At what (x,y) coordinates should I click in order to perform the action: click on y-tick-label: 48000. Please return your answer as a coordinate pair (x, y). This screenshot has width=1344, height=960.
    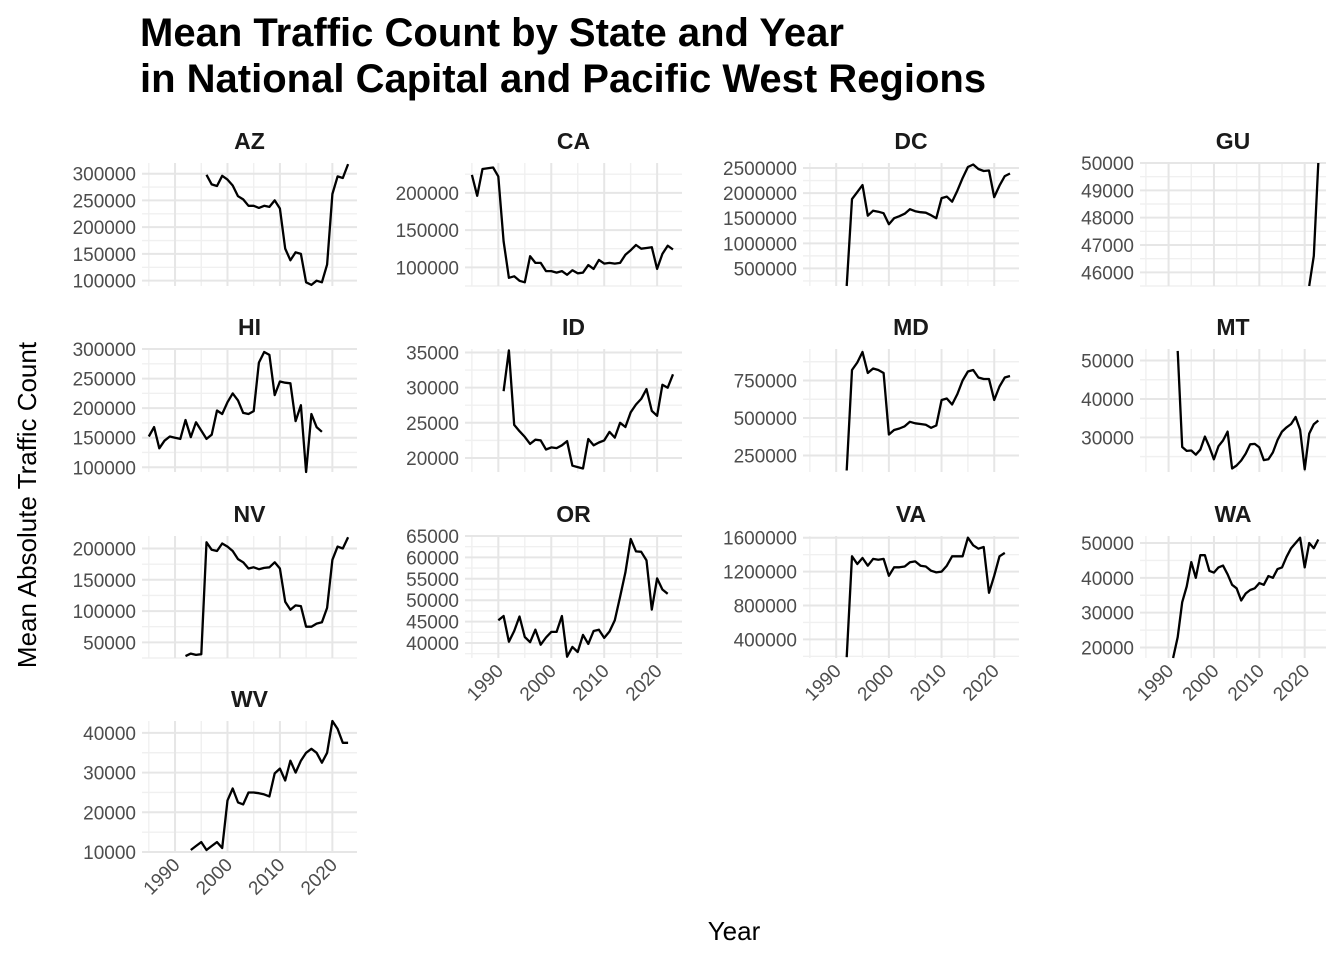
    Looking at the image, I should click on (1107, 219).